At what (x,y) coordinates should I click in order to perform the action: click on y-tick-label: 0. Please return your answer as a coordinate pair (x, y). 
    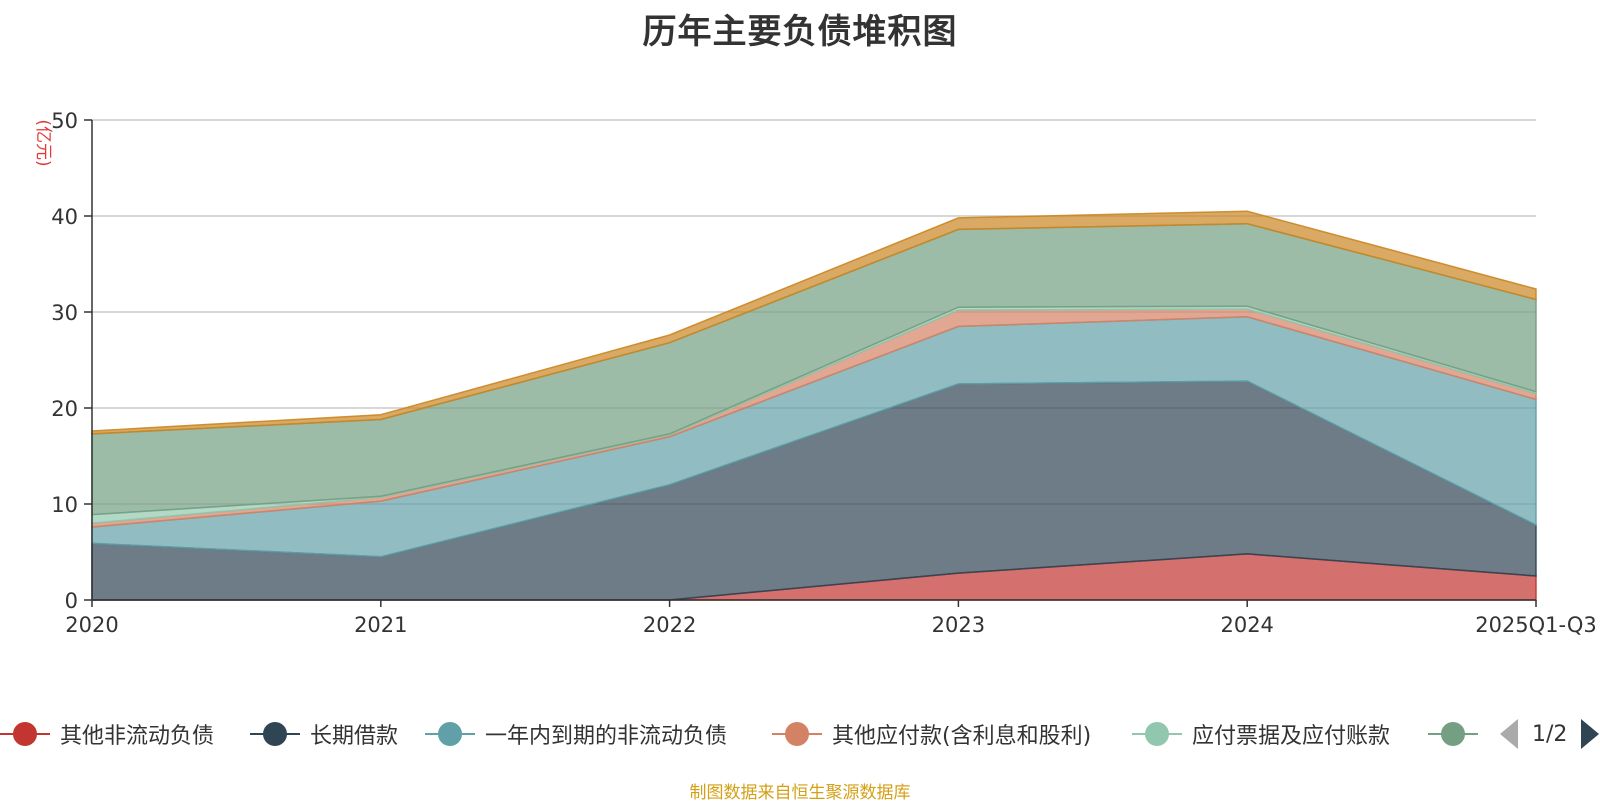
    Looking at the image, I should click on (71, 601).